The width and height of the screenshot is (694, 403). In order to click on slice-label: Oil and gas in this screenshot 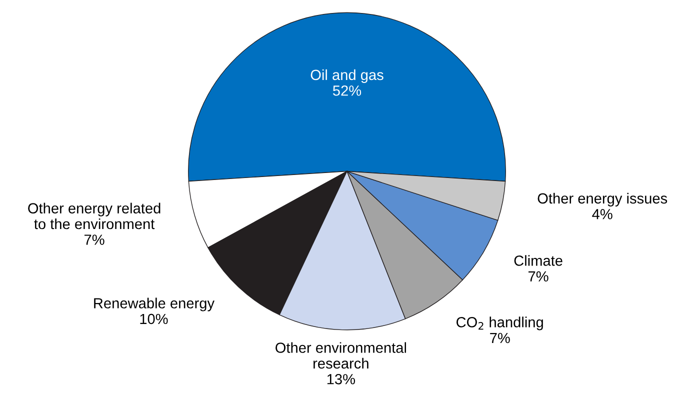, I will do `click(347, 76)`.